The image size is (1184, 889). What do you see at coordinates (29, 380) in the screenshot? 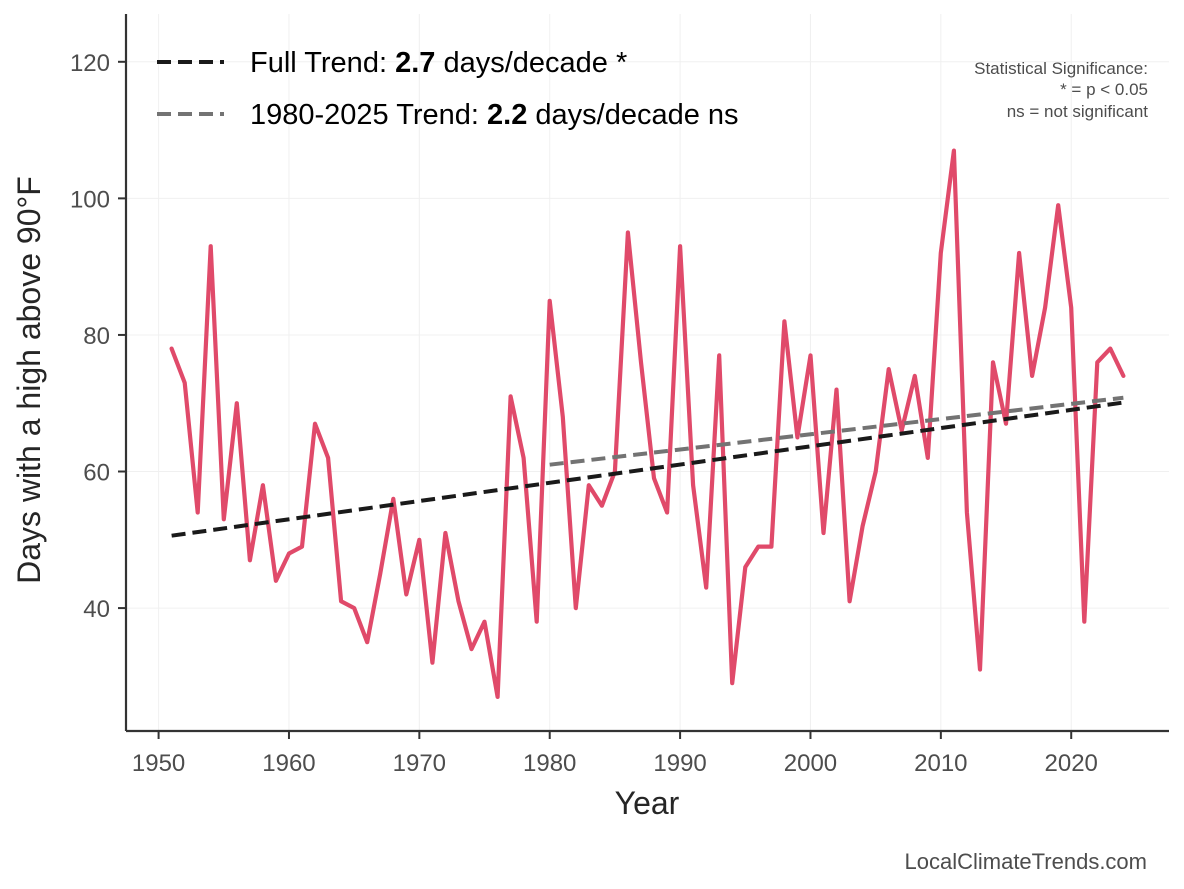
I see `y-axis-title: Days with a high above 90°F` at bounding box center [29, 380].